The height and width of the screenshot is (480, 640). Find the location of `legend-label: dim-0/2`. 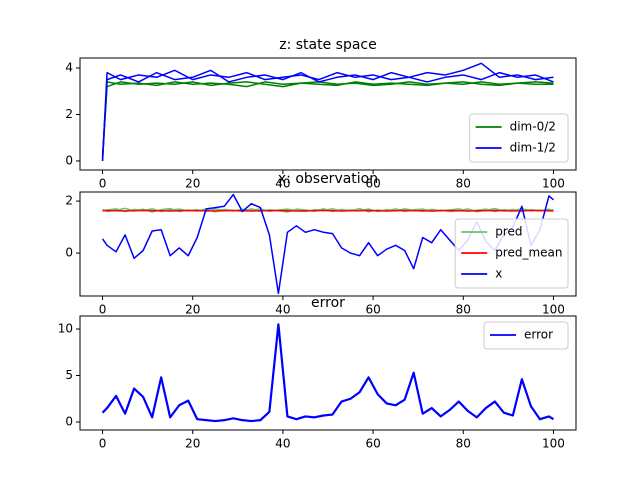

legend-label: dim-0/2 is located at coordinates (533, 127).